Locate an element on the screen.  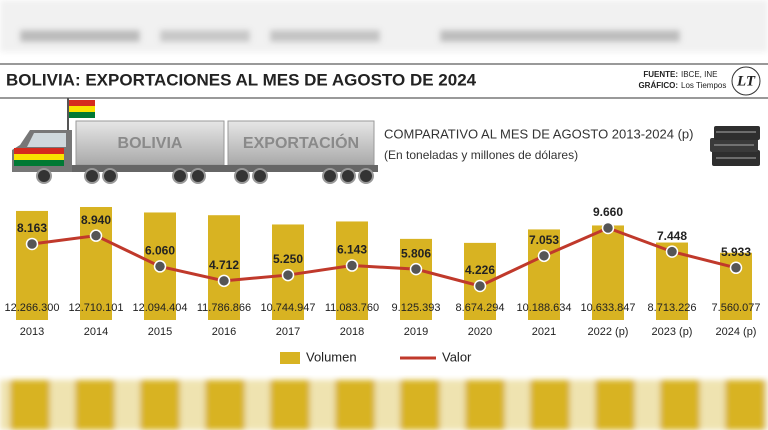
logo-ring is located at coordinates (746, 81).